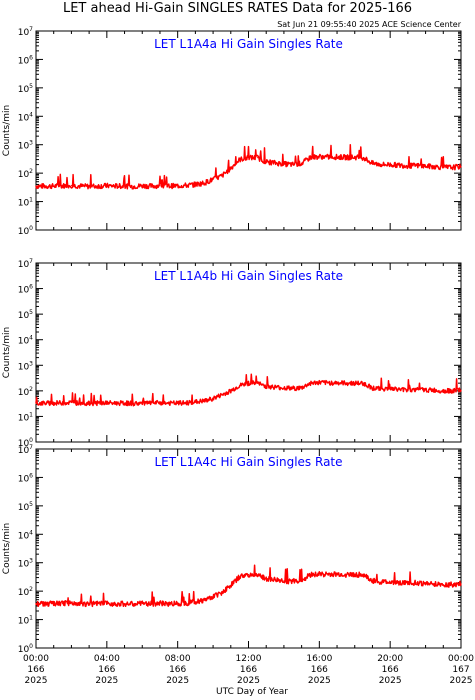  I want to click on series-line, so click(248, 586).